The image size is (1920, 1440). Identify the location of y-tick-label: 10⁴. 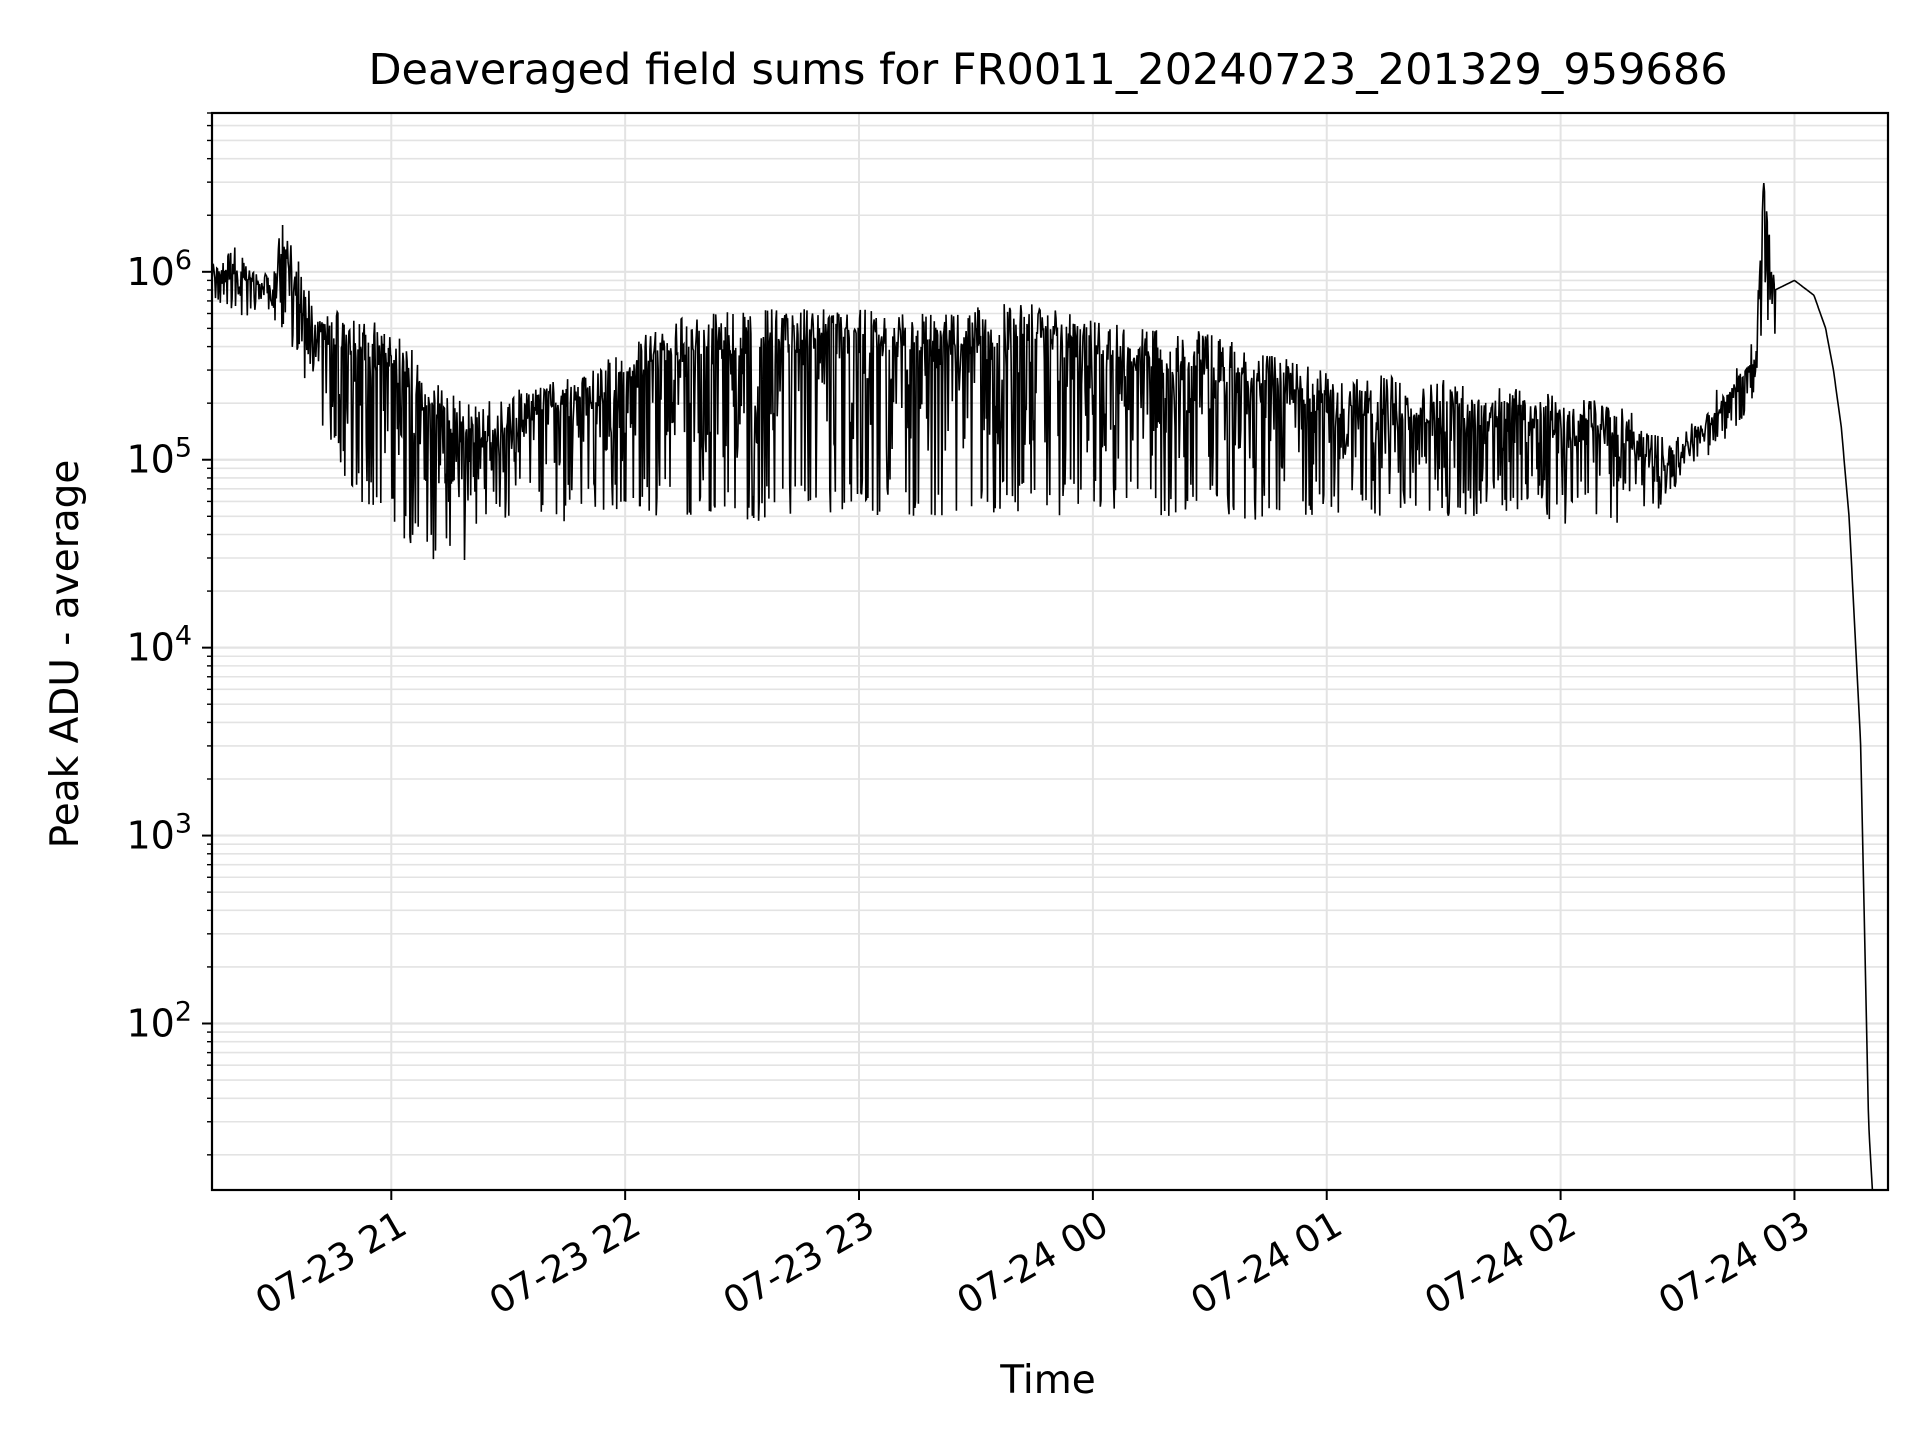
(159, 645).